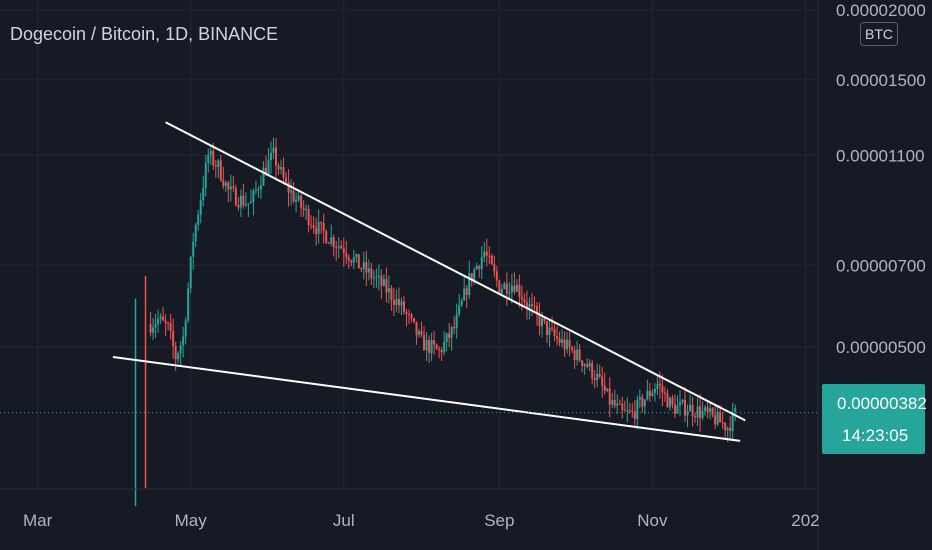 The width and height of the screenshot is (932, 550). What do you see at coordinates (805, 520) in the screenshot?
I see `time-tick-label: 202` at bounding box center [805, 520].